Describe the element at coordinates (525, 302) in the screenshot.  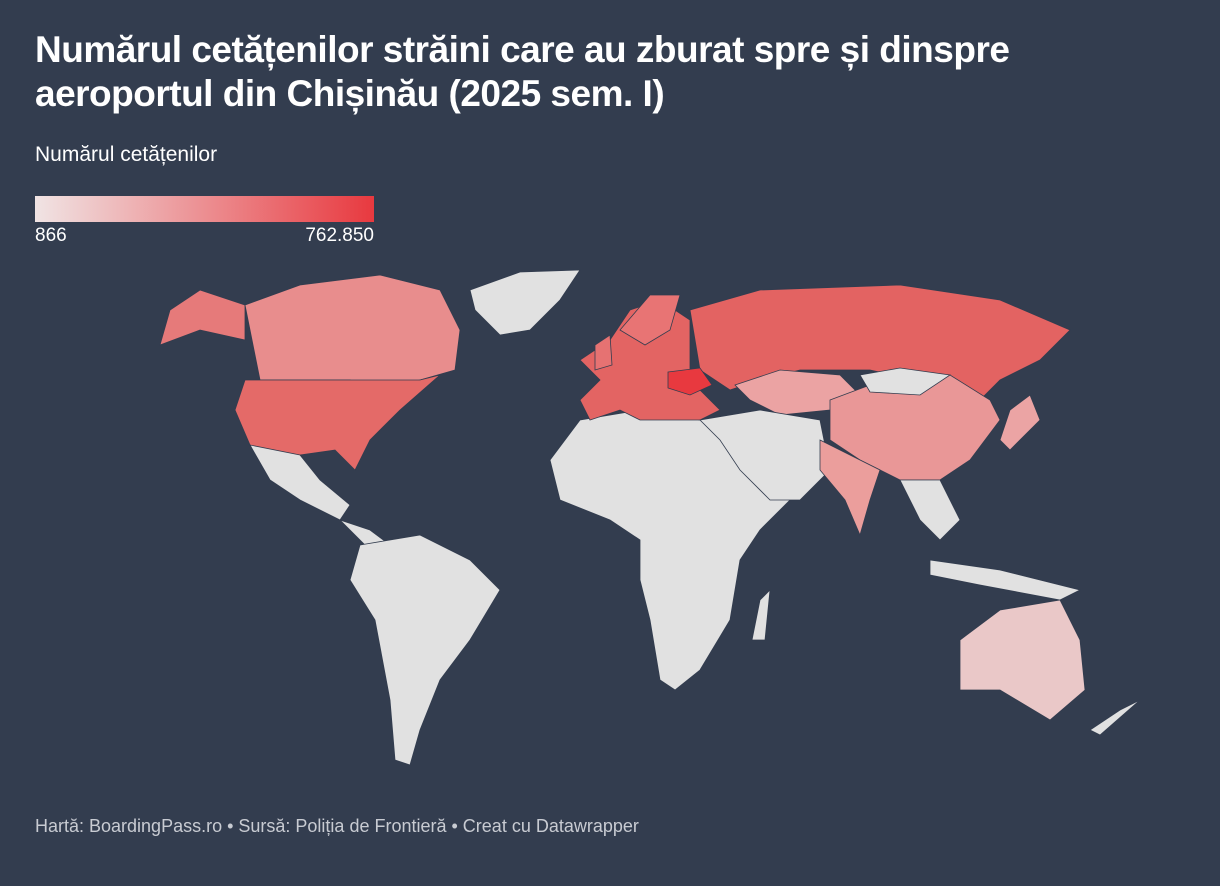
I see `greenland` at that location.